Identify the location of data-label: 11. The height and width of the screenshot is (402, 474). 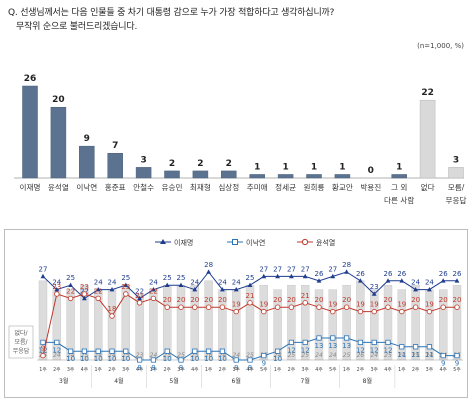
(415, 355).